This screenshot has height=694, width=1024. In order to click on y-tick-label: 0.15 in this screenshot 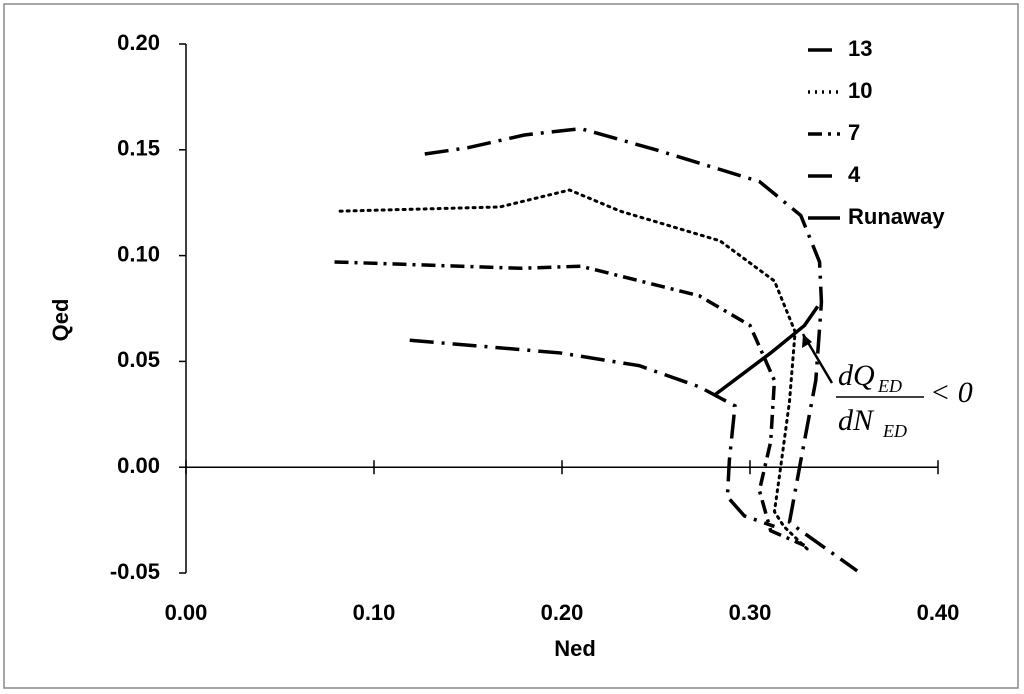, I will do `click(138, 148)`.